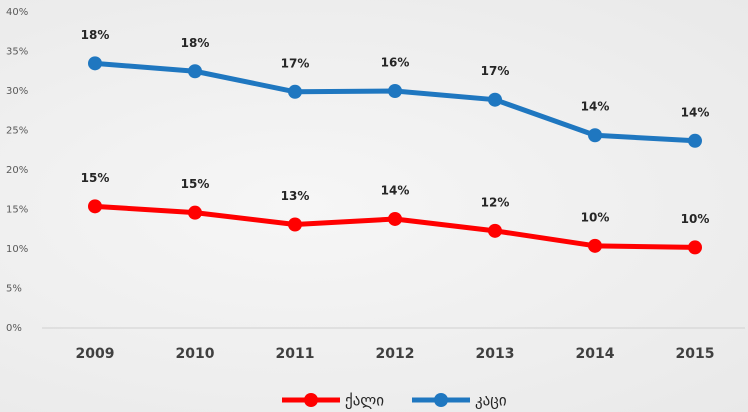 Image resolution: width=748 pixels, height=412 pixels. I want to click on data-label: 12%, so click(495, 202).